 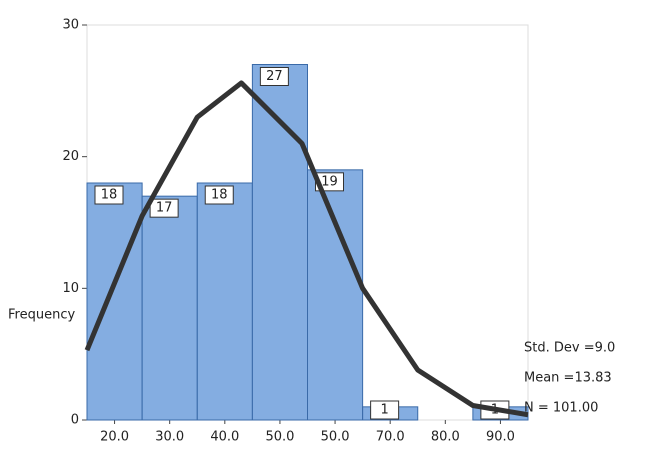 I want to click on value-label: 17, so click(x=164, y=208).